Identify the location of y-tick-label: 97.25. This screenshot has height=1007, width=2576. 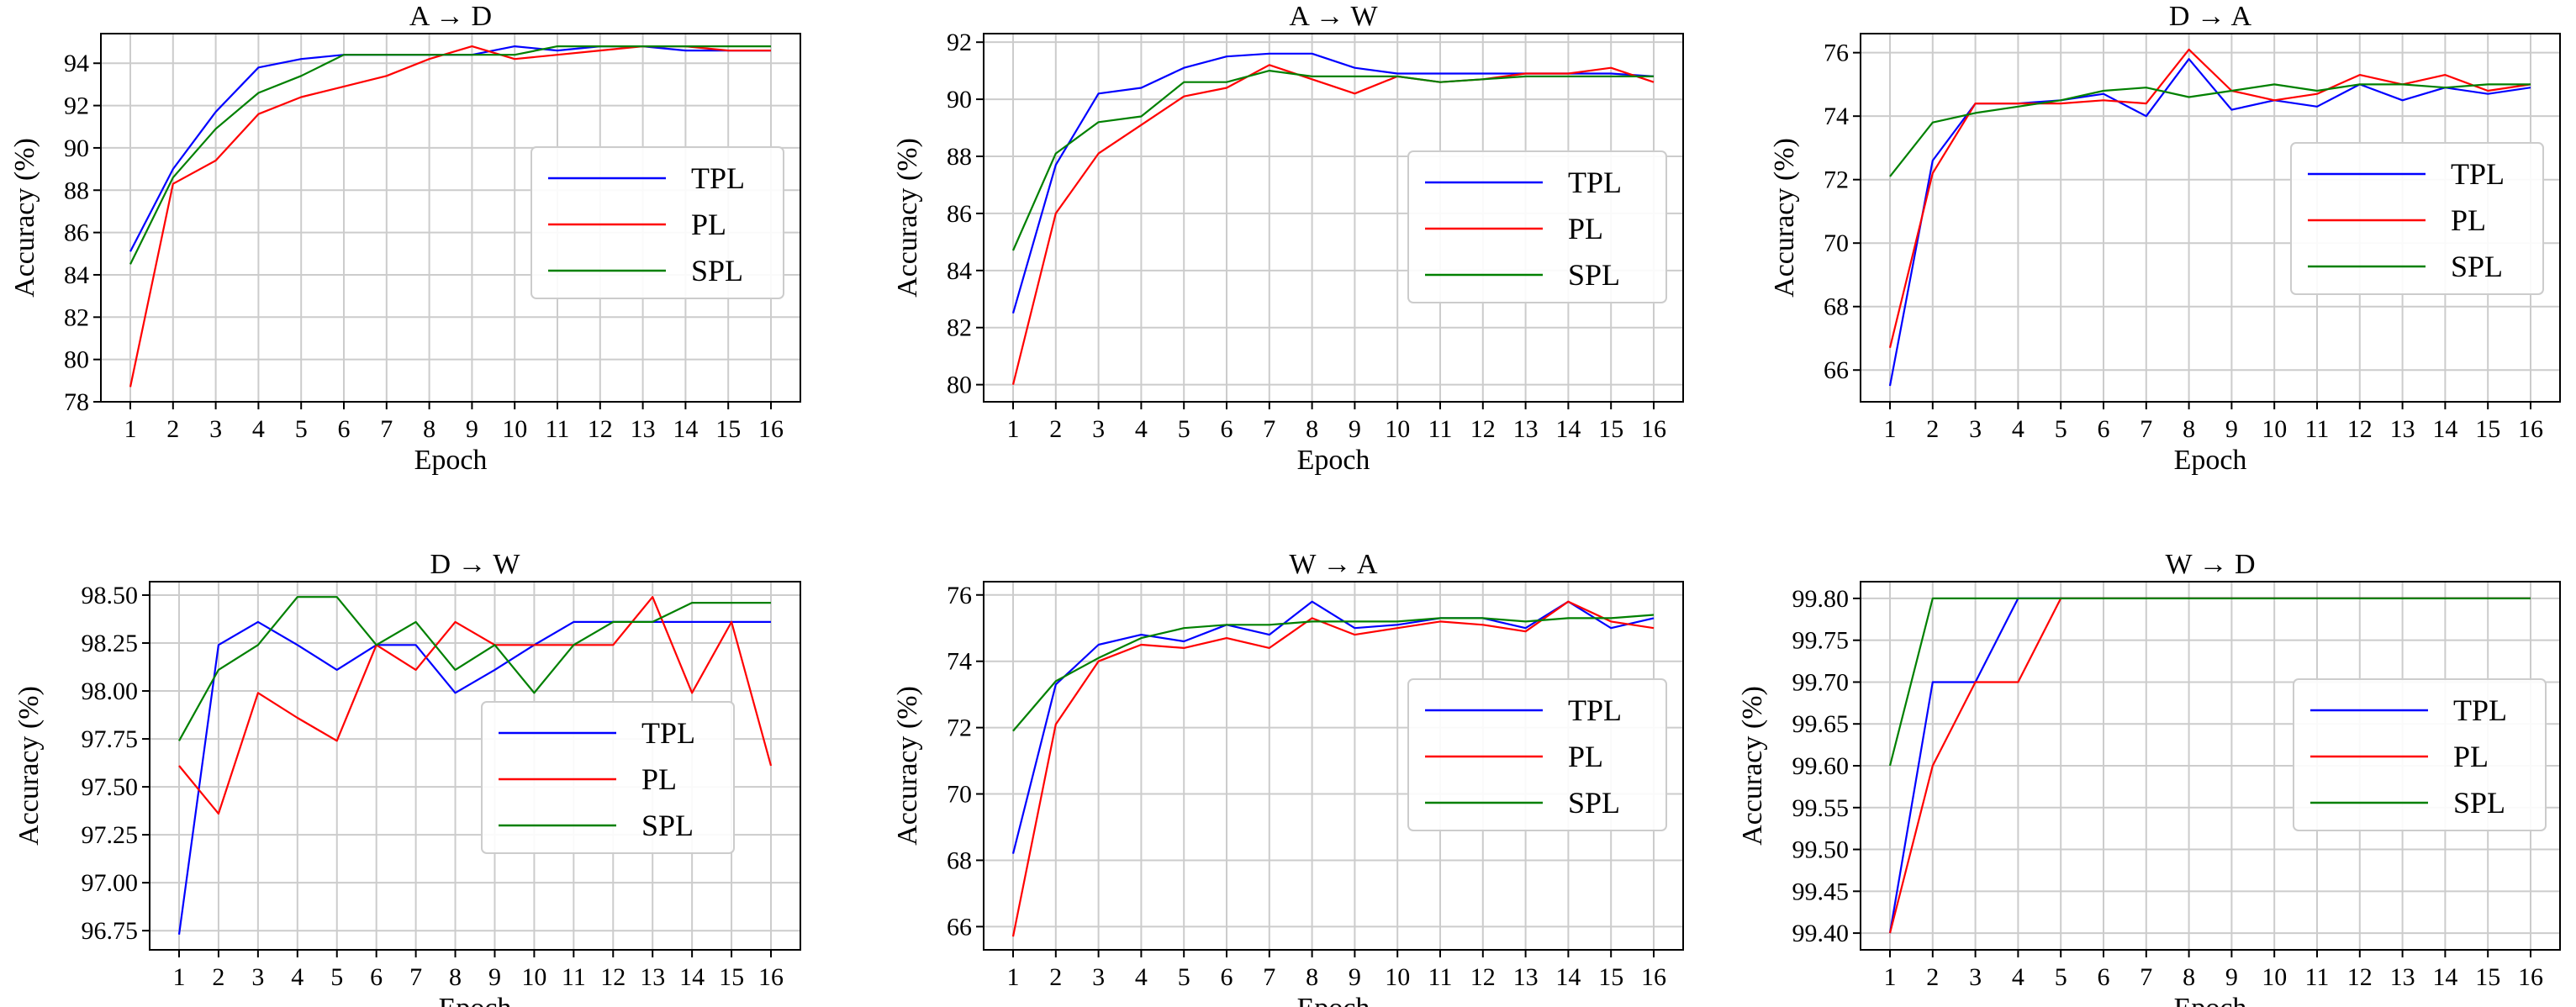
(111, 835).